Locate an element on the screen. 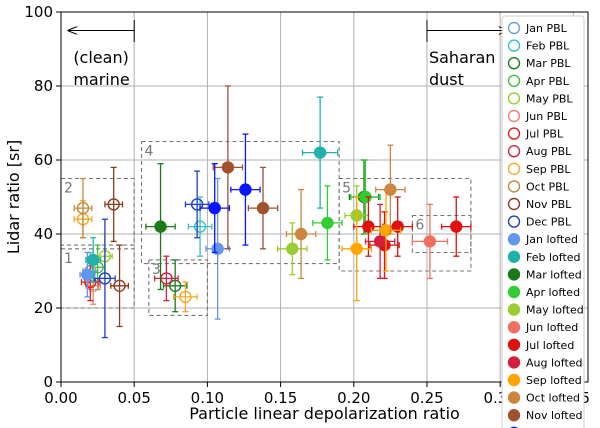 The image size is (600, 428). legend-label: Apr PBL is located at coordinates (548, 81).